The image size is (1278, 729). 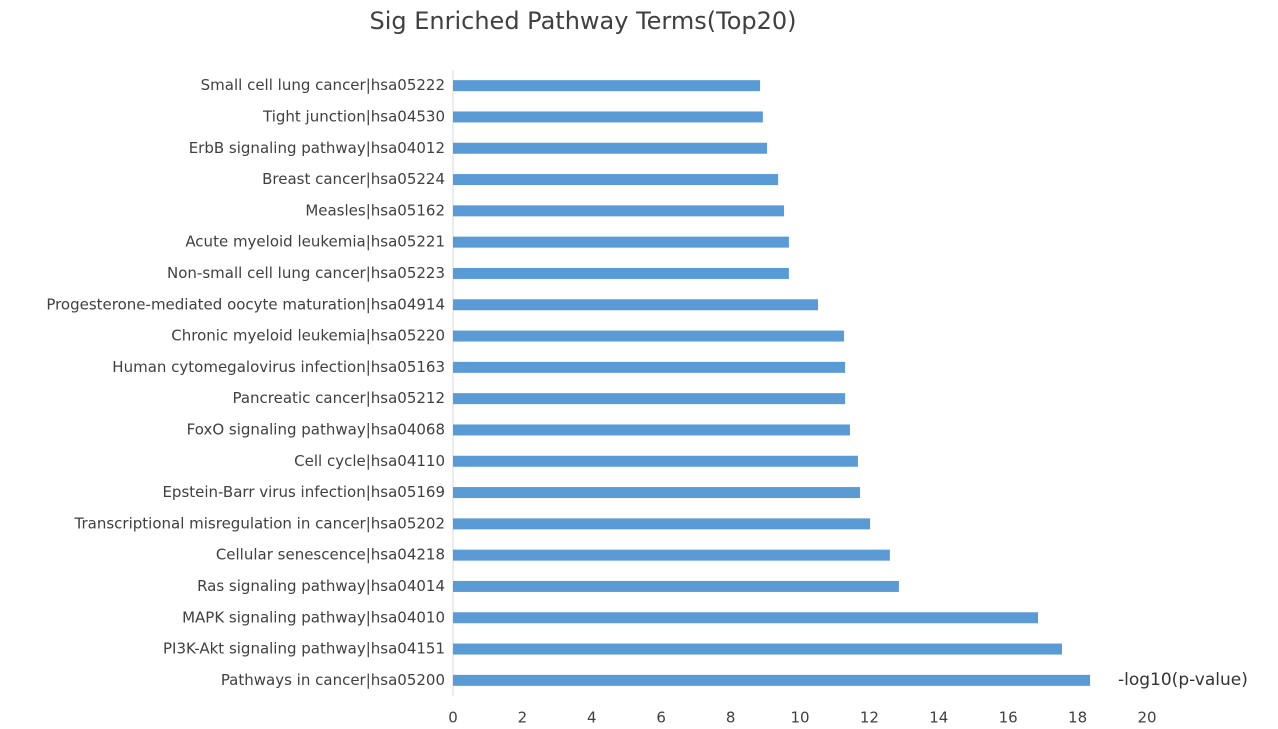 What do you see at coordinates (308, 336) in the screenshot?
I see `y-tick-label: Chronic myeloid leukemia|hsa05220` at bounding box center [308, 336].